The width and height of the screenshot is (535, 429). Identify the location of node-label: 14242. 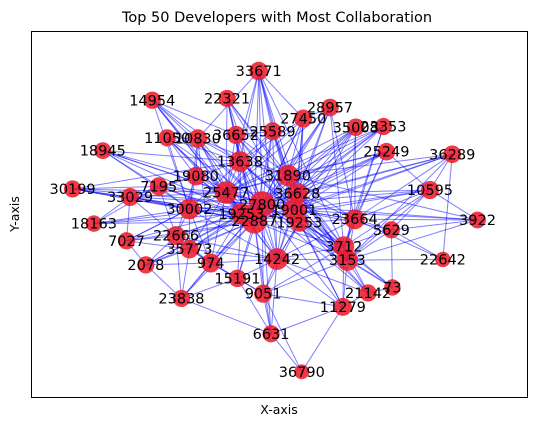
(277, 260).